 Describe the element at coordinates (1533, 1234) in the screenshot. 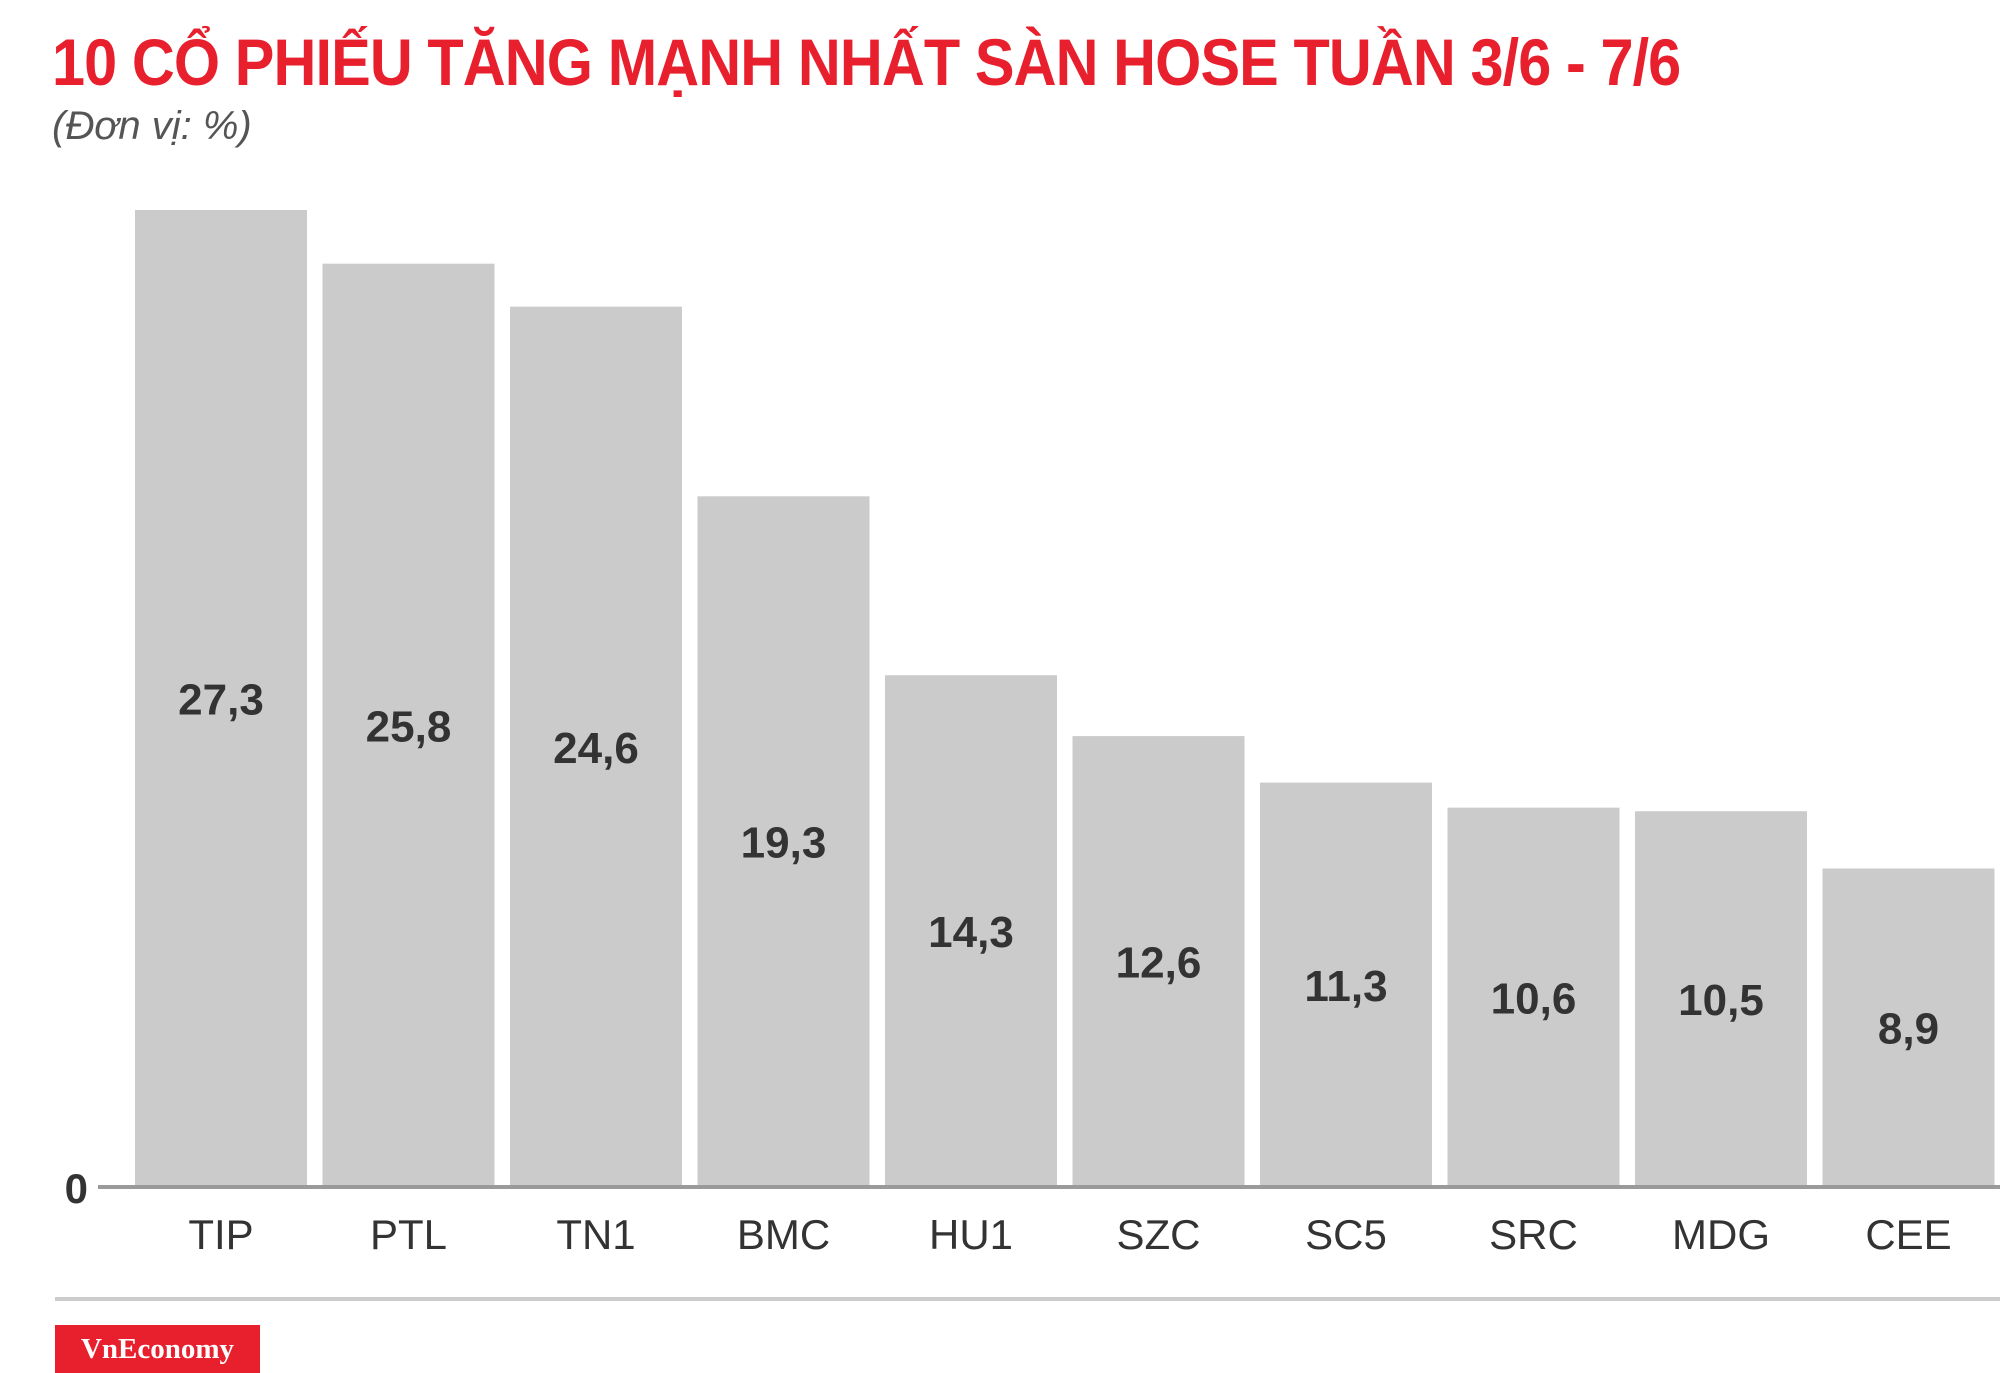

I see `category-label: SRC` at that location.